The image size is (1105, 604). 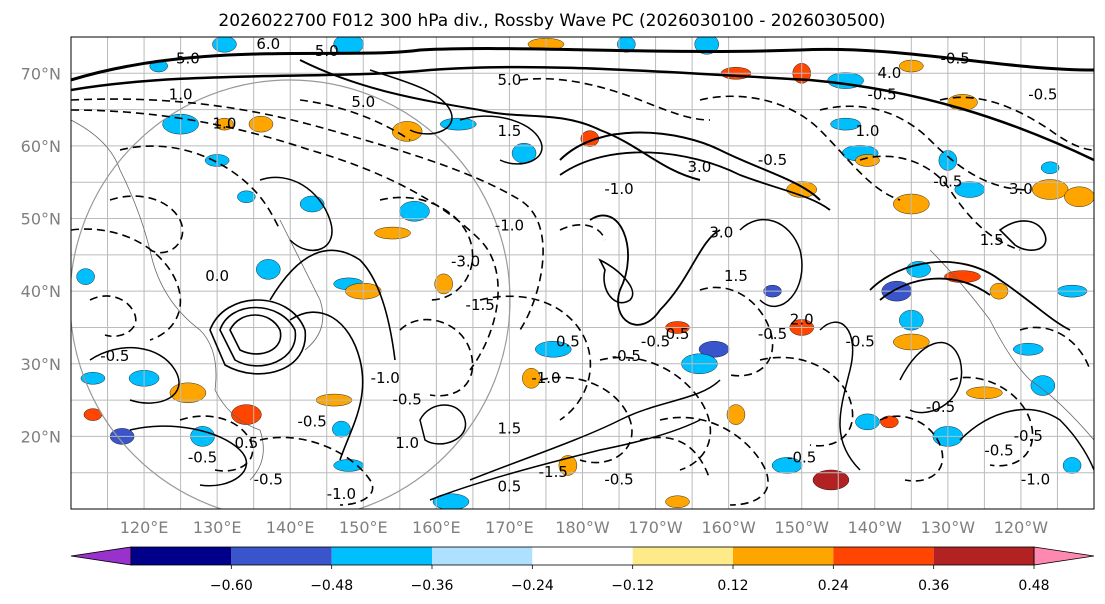 I want to click on latitude-label: 70°N, so click(x=41, y=73).